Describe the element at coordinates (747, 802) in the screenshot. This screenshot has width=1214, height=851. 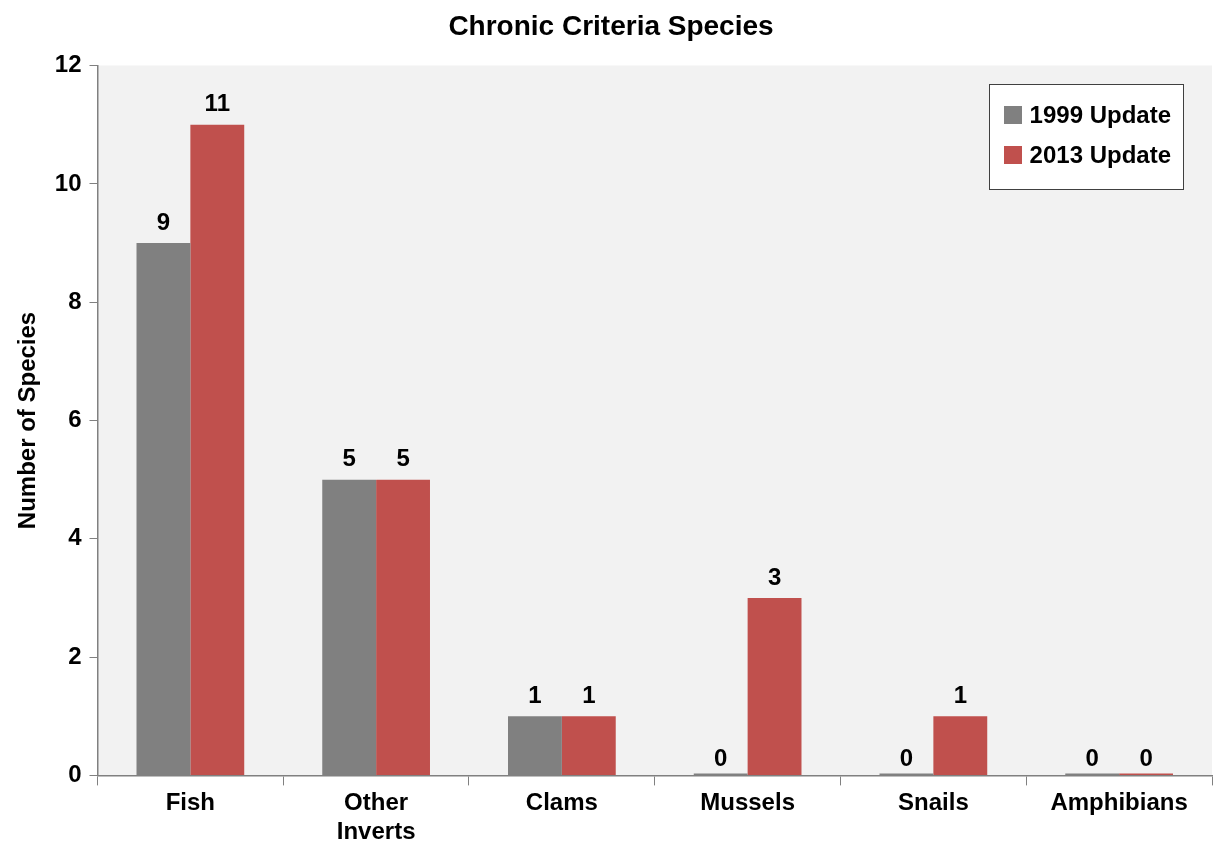
I see `x-tick-label: Mussels` at that location.